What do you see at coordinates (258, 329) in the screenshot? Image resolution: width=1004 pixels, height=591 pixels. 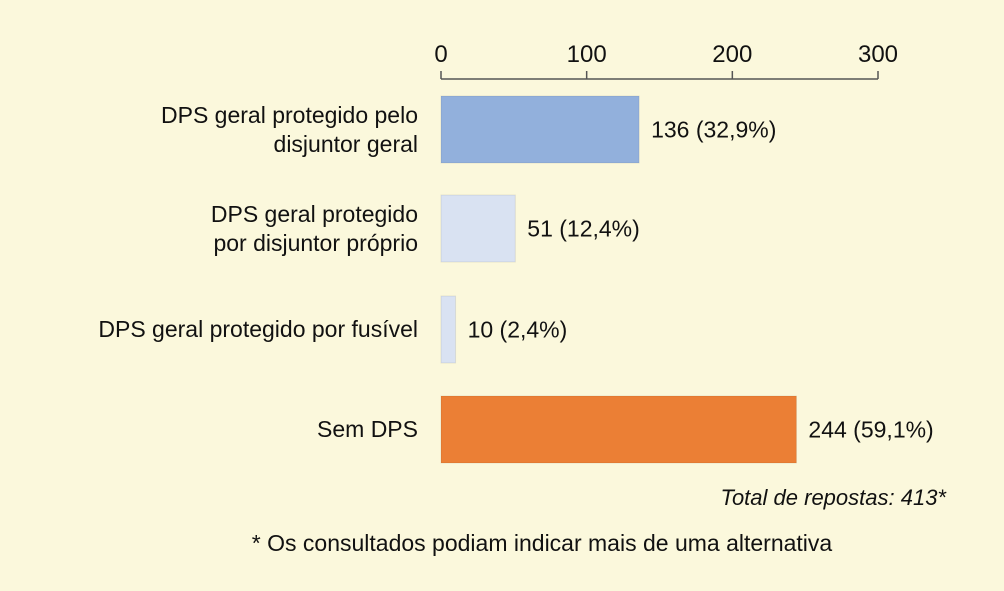 I see `category-label: DPS geral protegido por fusível` at bounding box center [258, 329].